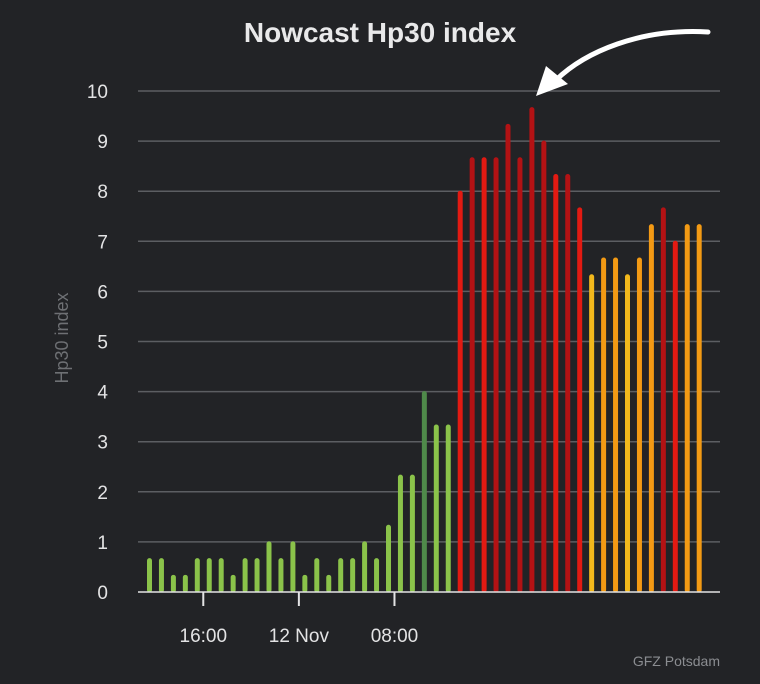  What do you see at coordinates (299, 636) in the screenshot?
I see `x-tick-label: 12 Nov` at bounding box center [299, 636].